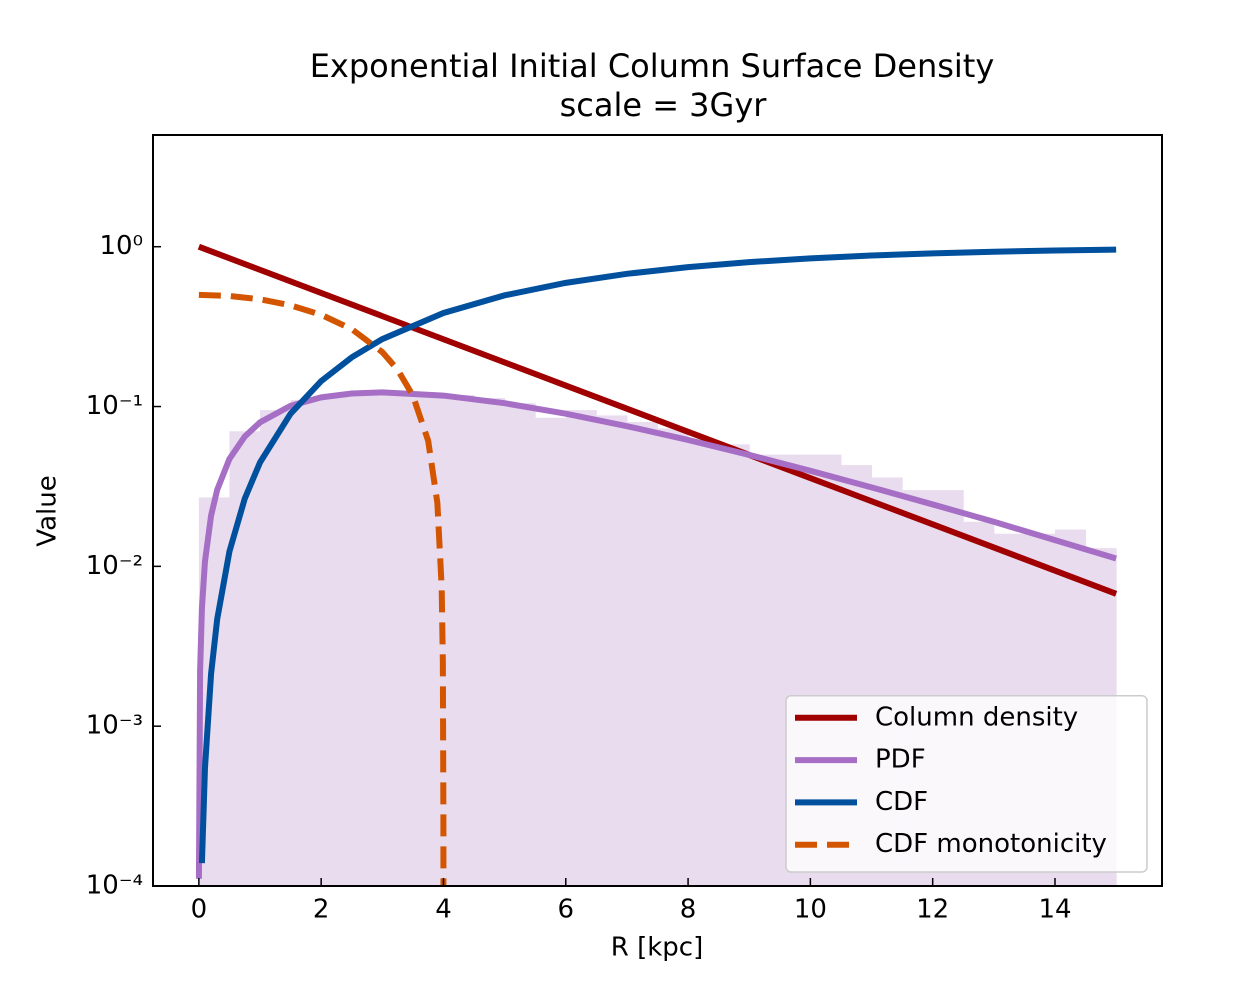 The height and width of the screenshot is (1000, 1244). What do you see at coordinates (121, 246) in the screenshot?
I see `y-tick-label: 10⁰` at bounding box center [121, 246].